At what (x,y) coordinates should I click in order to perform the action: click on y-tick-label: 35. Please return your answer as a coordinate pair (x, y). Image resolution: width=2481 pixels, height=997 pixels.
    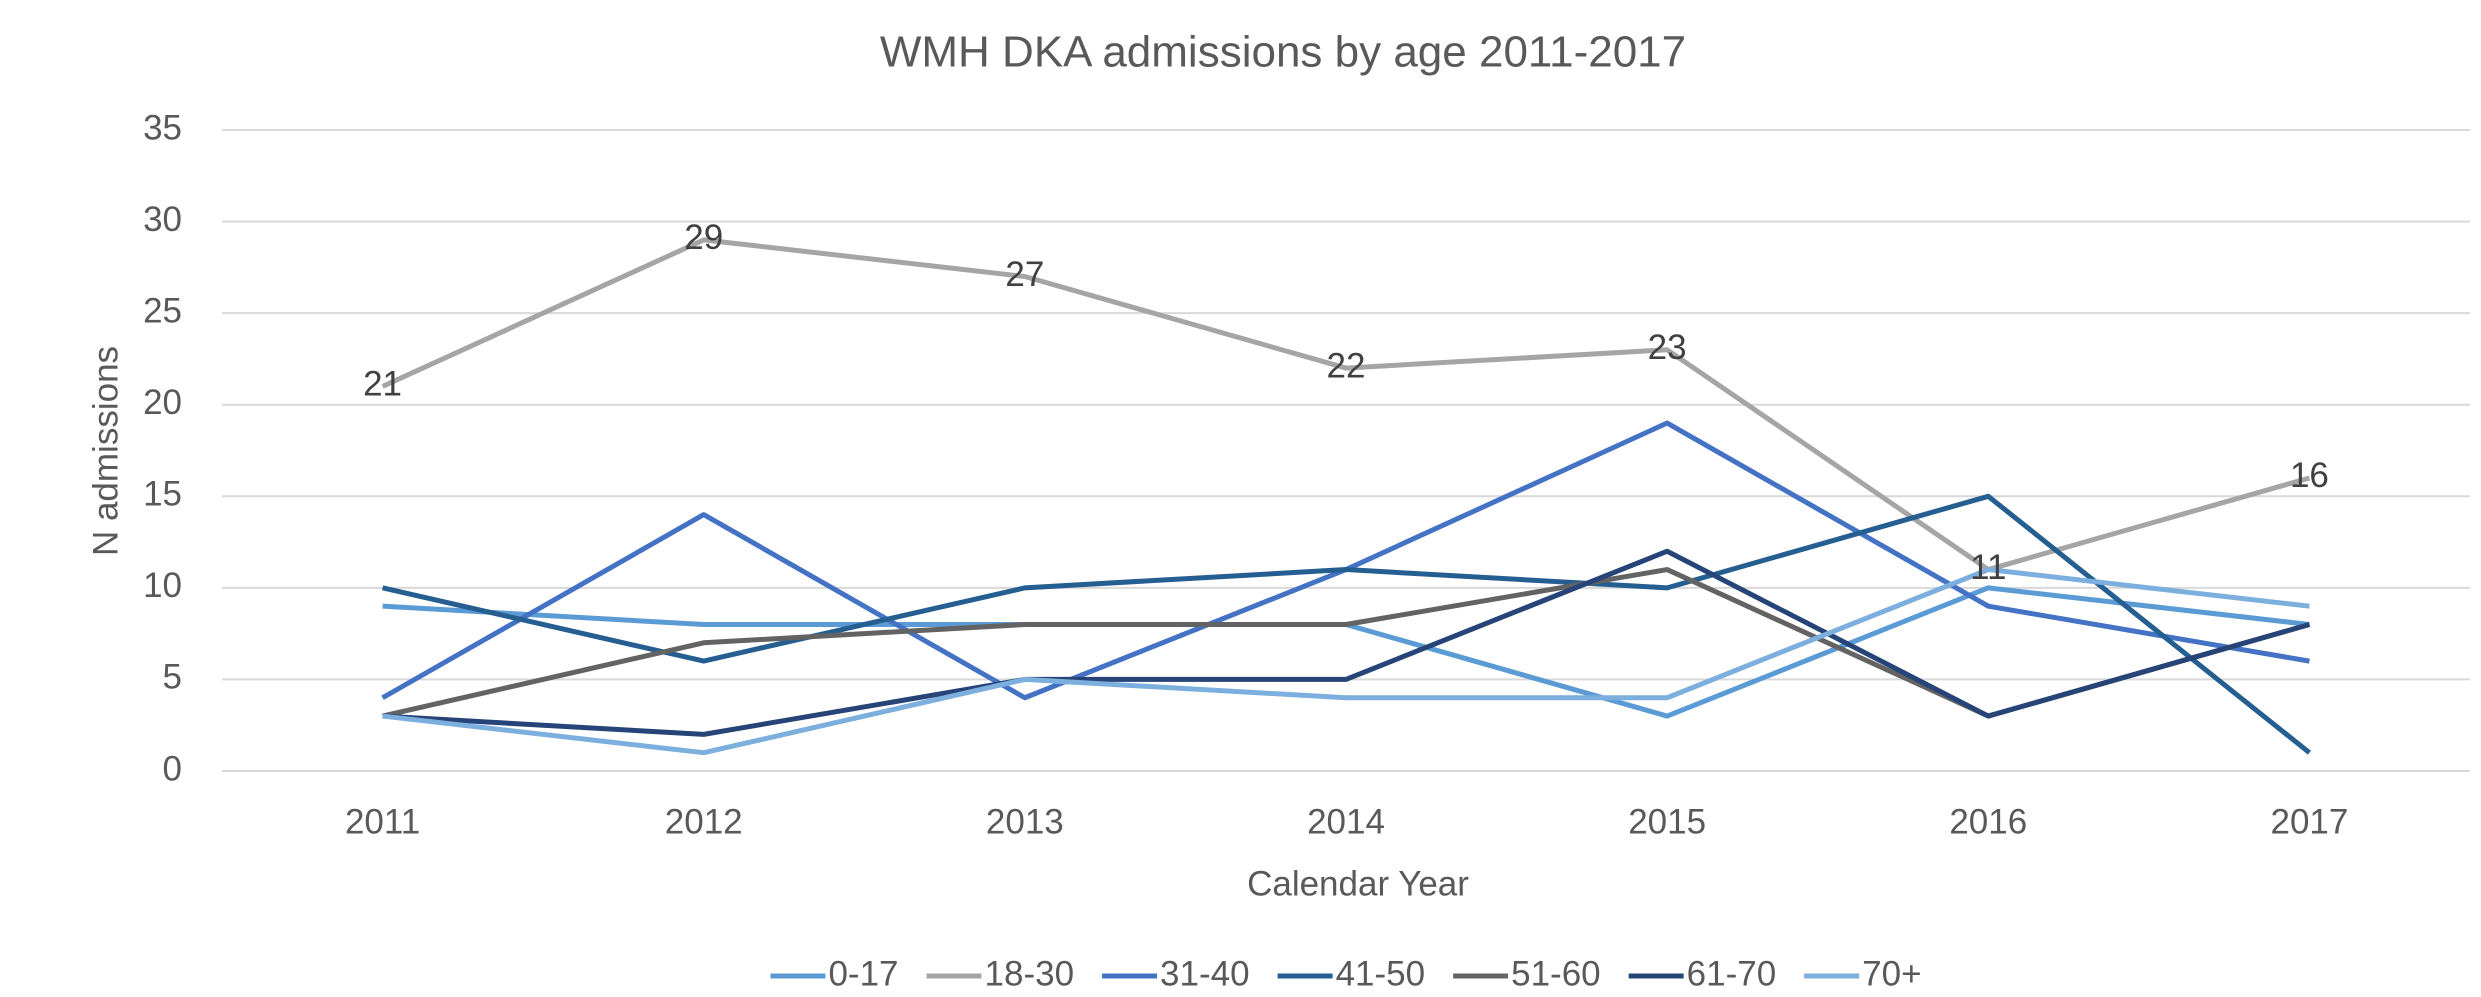
    Looking at the image, I should click on (162, 127).